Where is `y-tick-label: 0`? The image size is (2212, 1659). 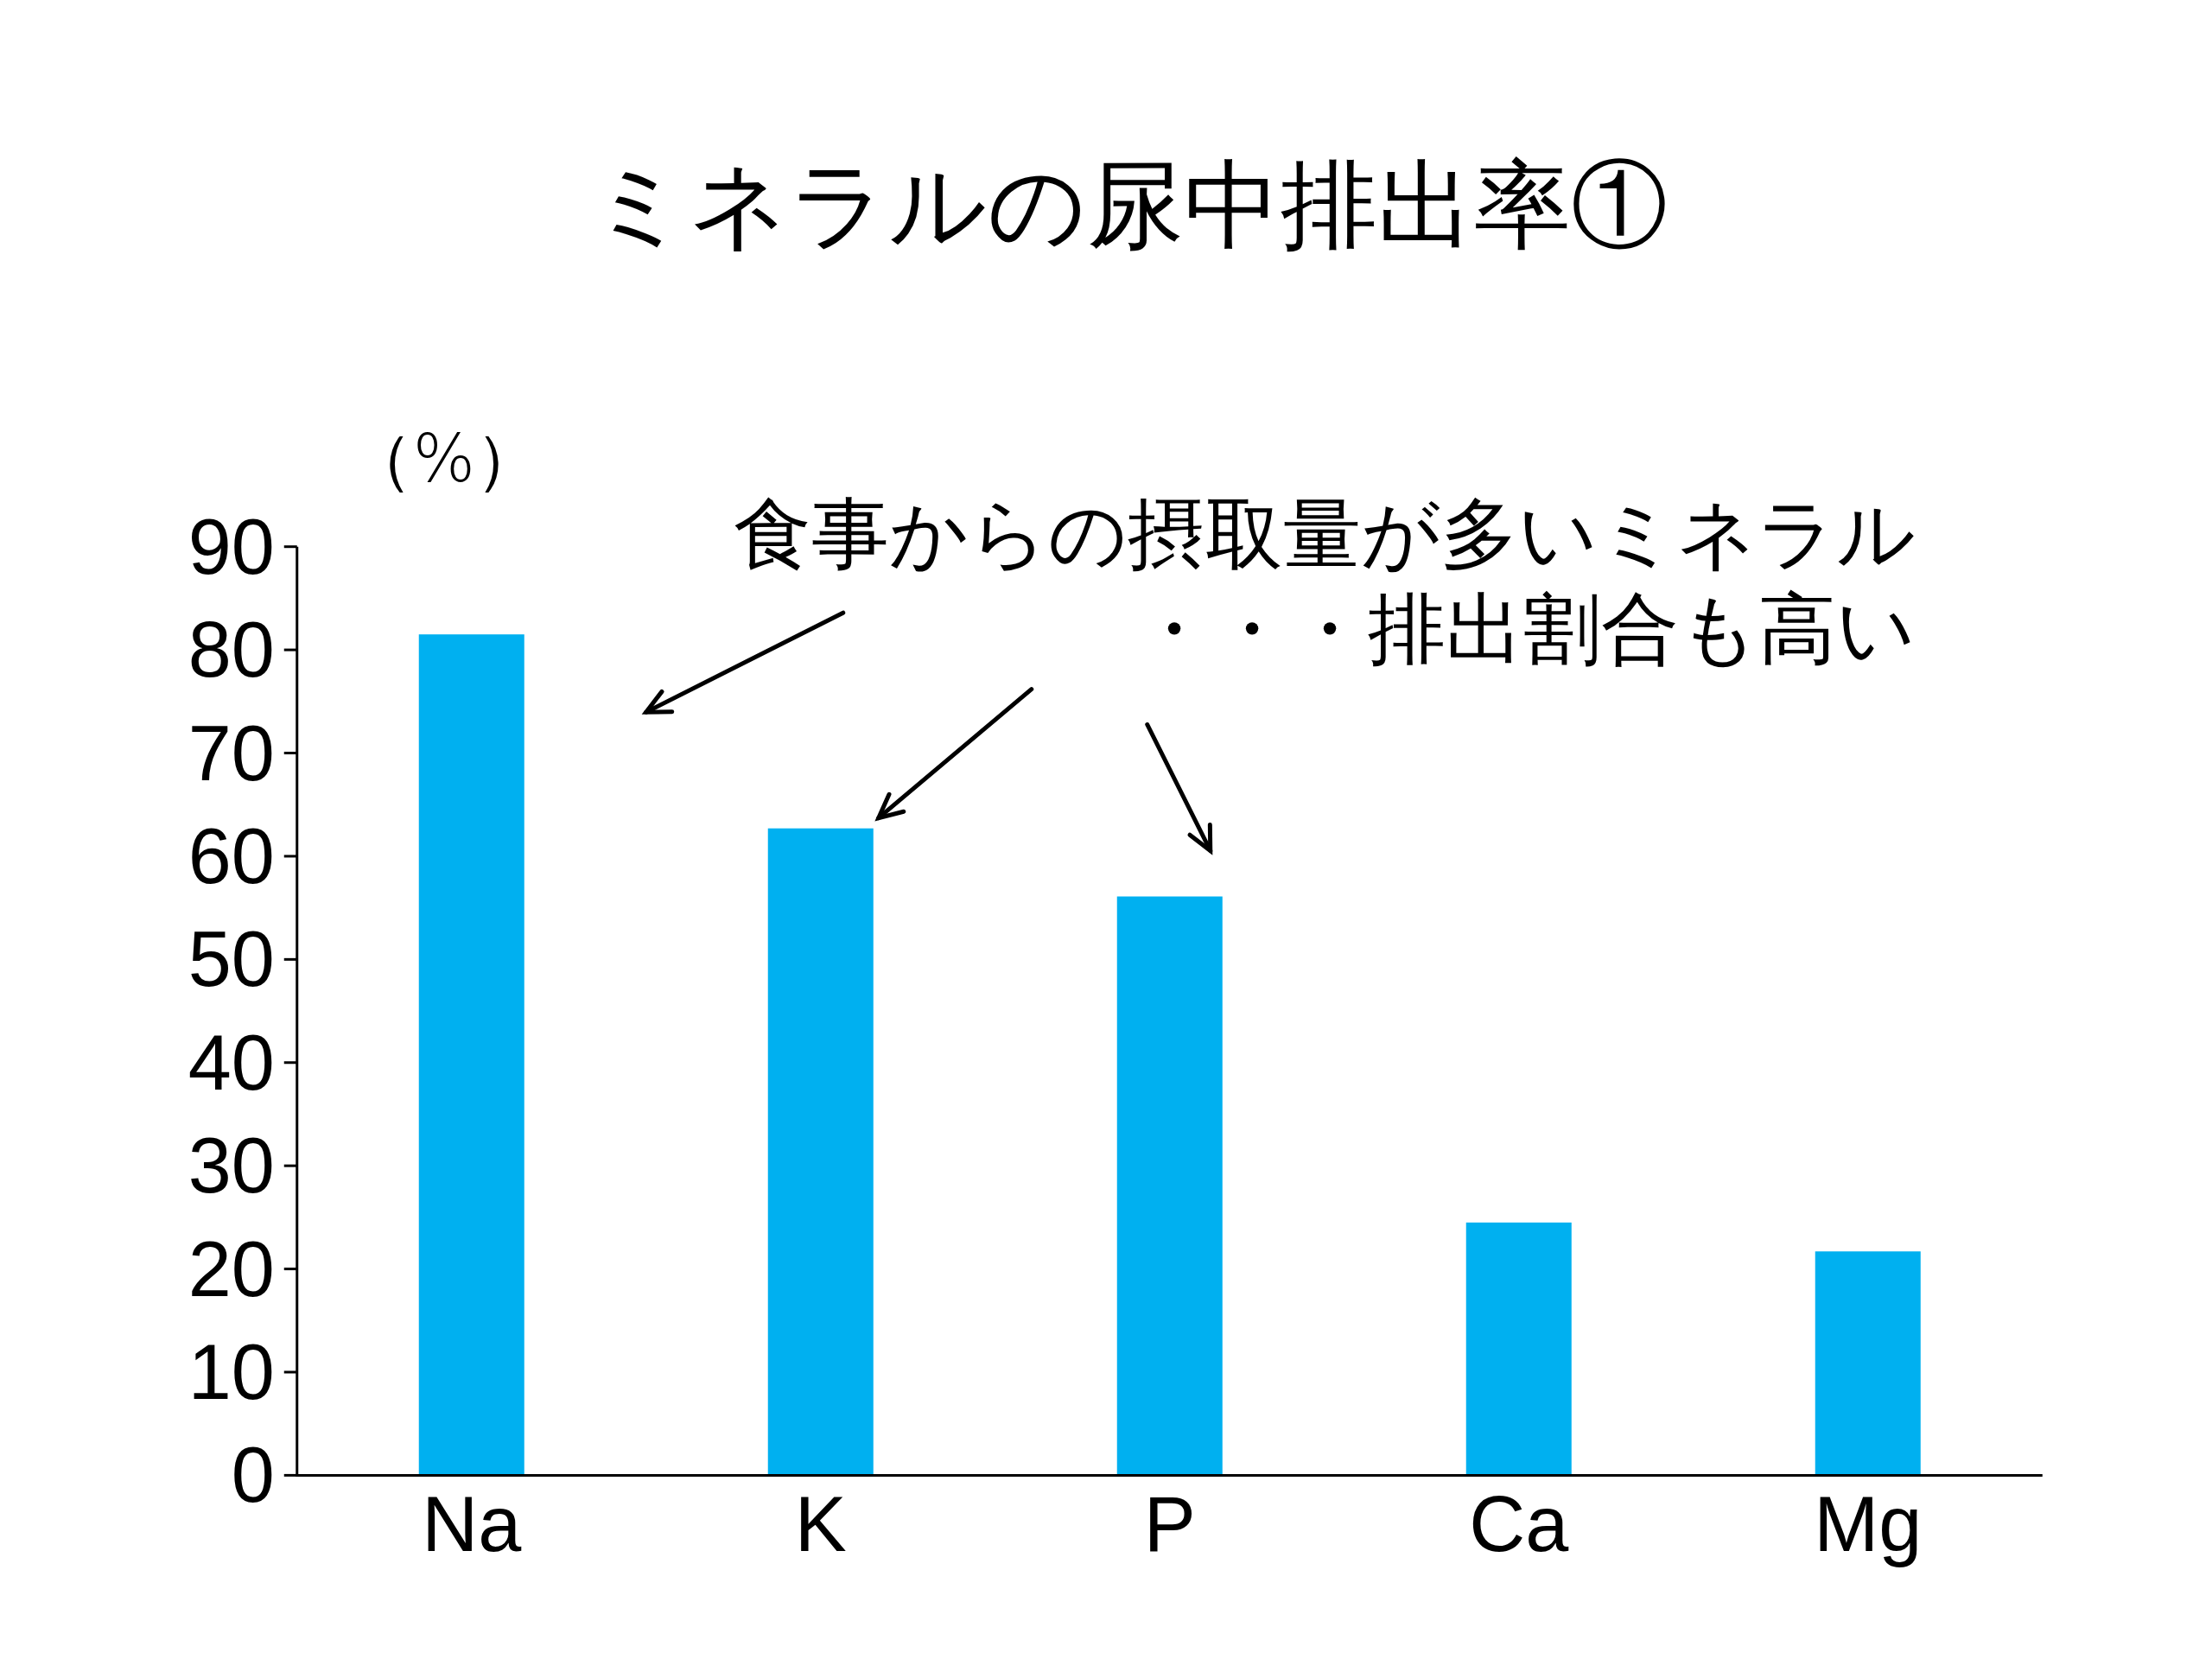 y-tick-label: 0 is located at coordinates (253, 1475).